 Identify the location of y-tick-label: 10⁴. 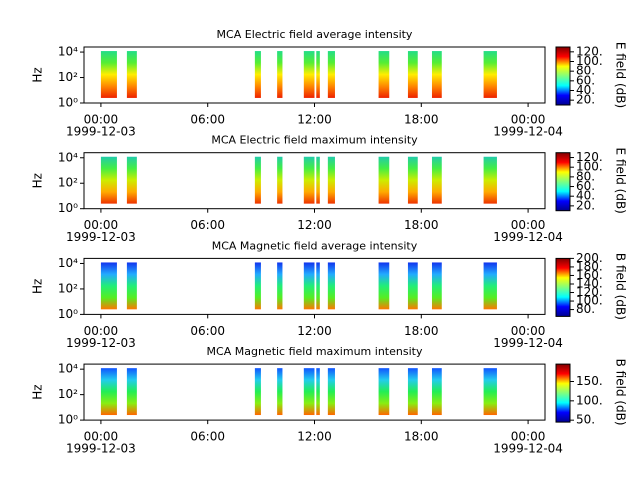
(68, 369).